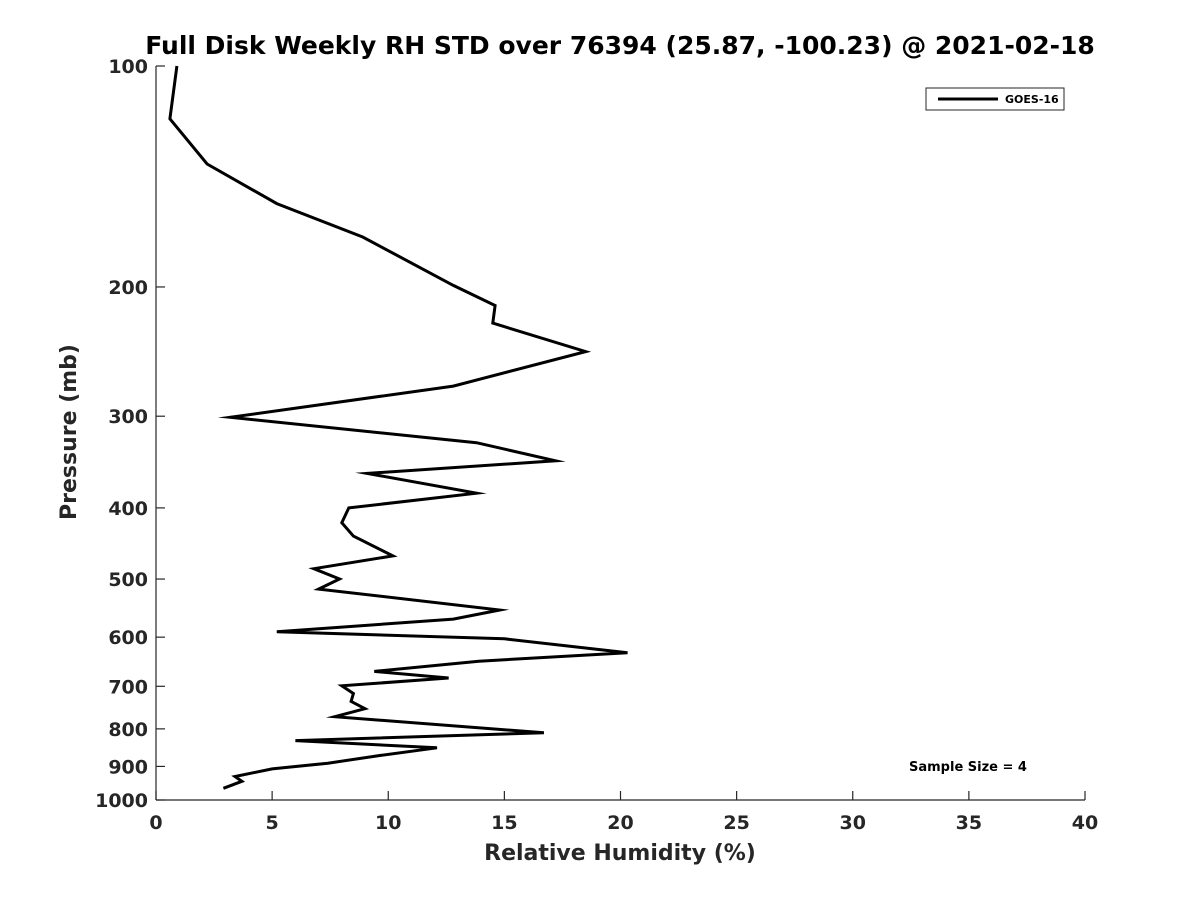 This screenshot has height=900, width=1200. What do you see at coordinates (620, 823) in the screenshot?
I see `x-tick-label: 20` at bounding box center [620, 823].